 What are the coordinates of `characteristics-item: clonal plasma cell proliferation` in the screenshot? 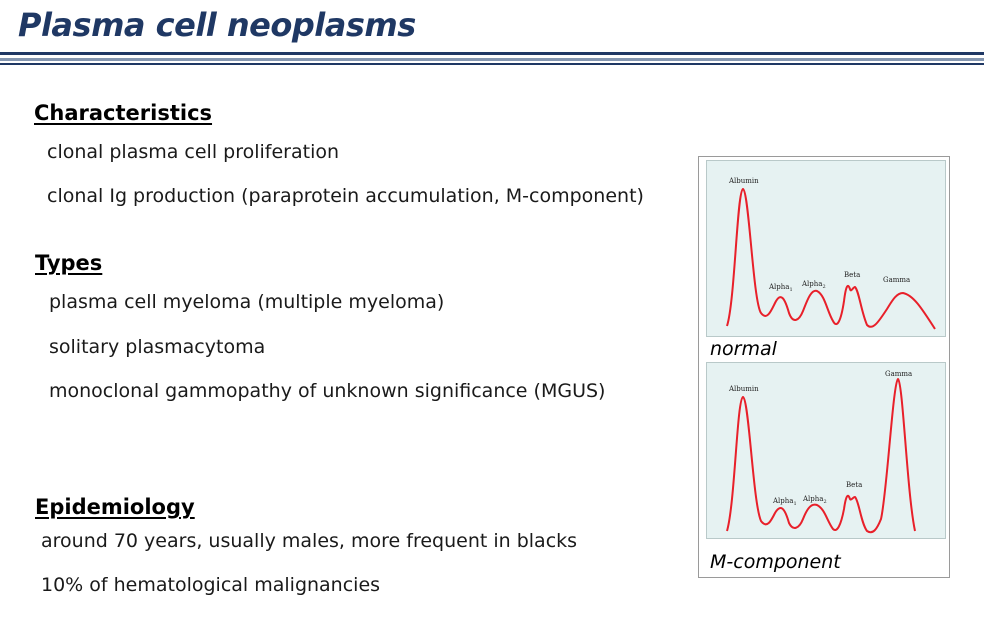 It's located at (193, 152).